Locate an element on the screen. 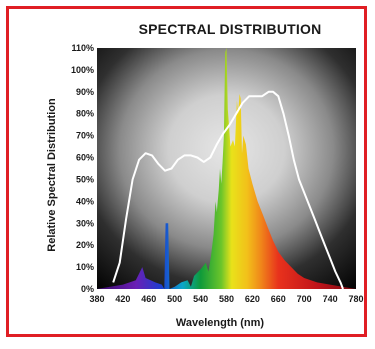 The image size is (375, 349). x-tick-label: 740 is located at coordinates (330, 299).